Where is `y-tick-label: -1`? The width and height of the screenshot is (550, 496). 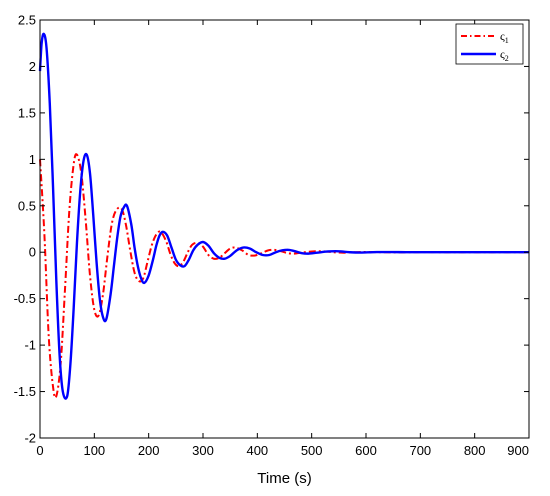
y-tick-label: -1 is located at coordinates (30, 345).